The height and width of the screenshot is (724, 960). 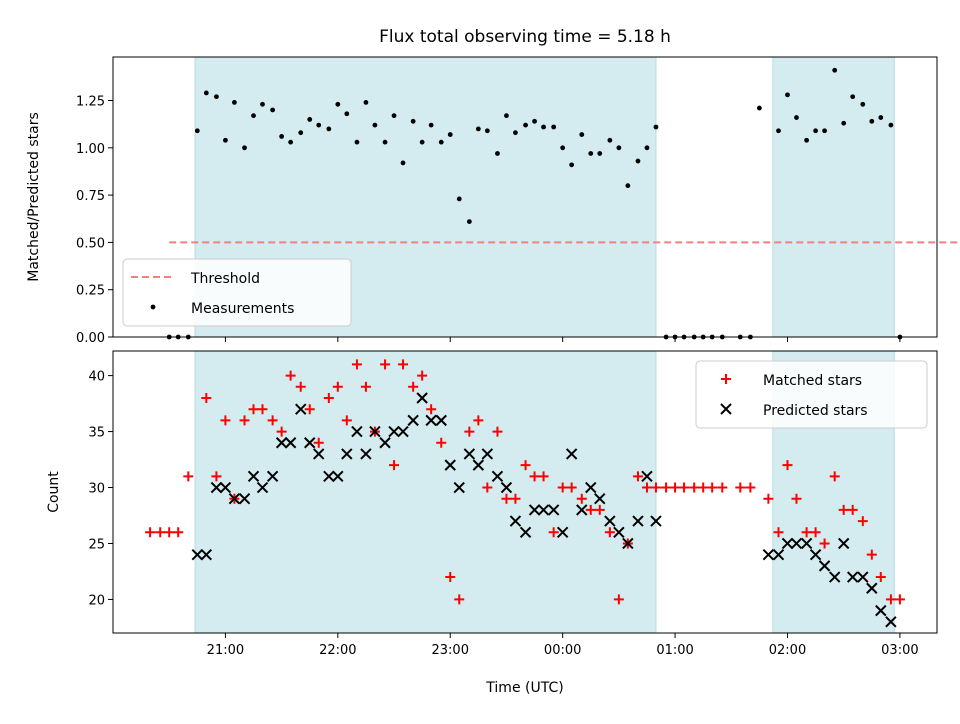 I want to click on y-tick-label: 0.50, so click(x=90, y=243).